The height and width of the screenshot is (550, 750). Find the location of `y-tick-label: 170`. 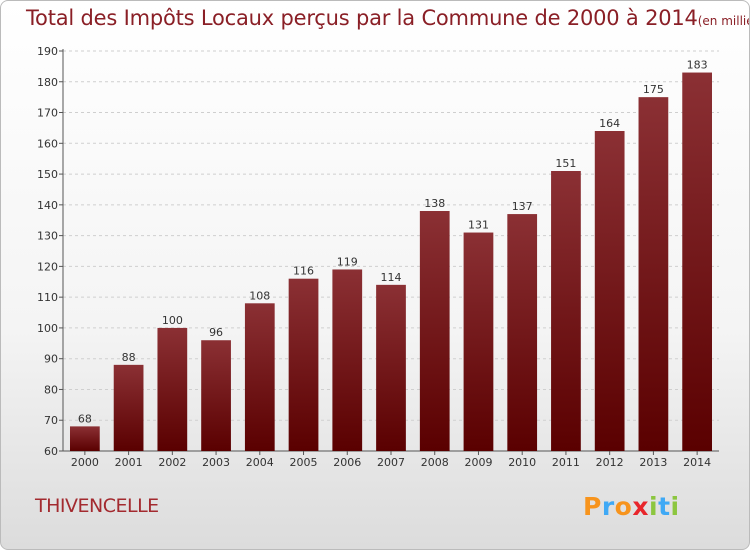

y-tick-label: 170 is located at coordinates (47, 113).